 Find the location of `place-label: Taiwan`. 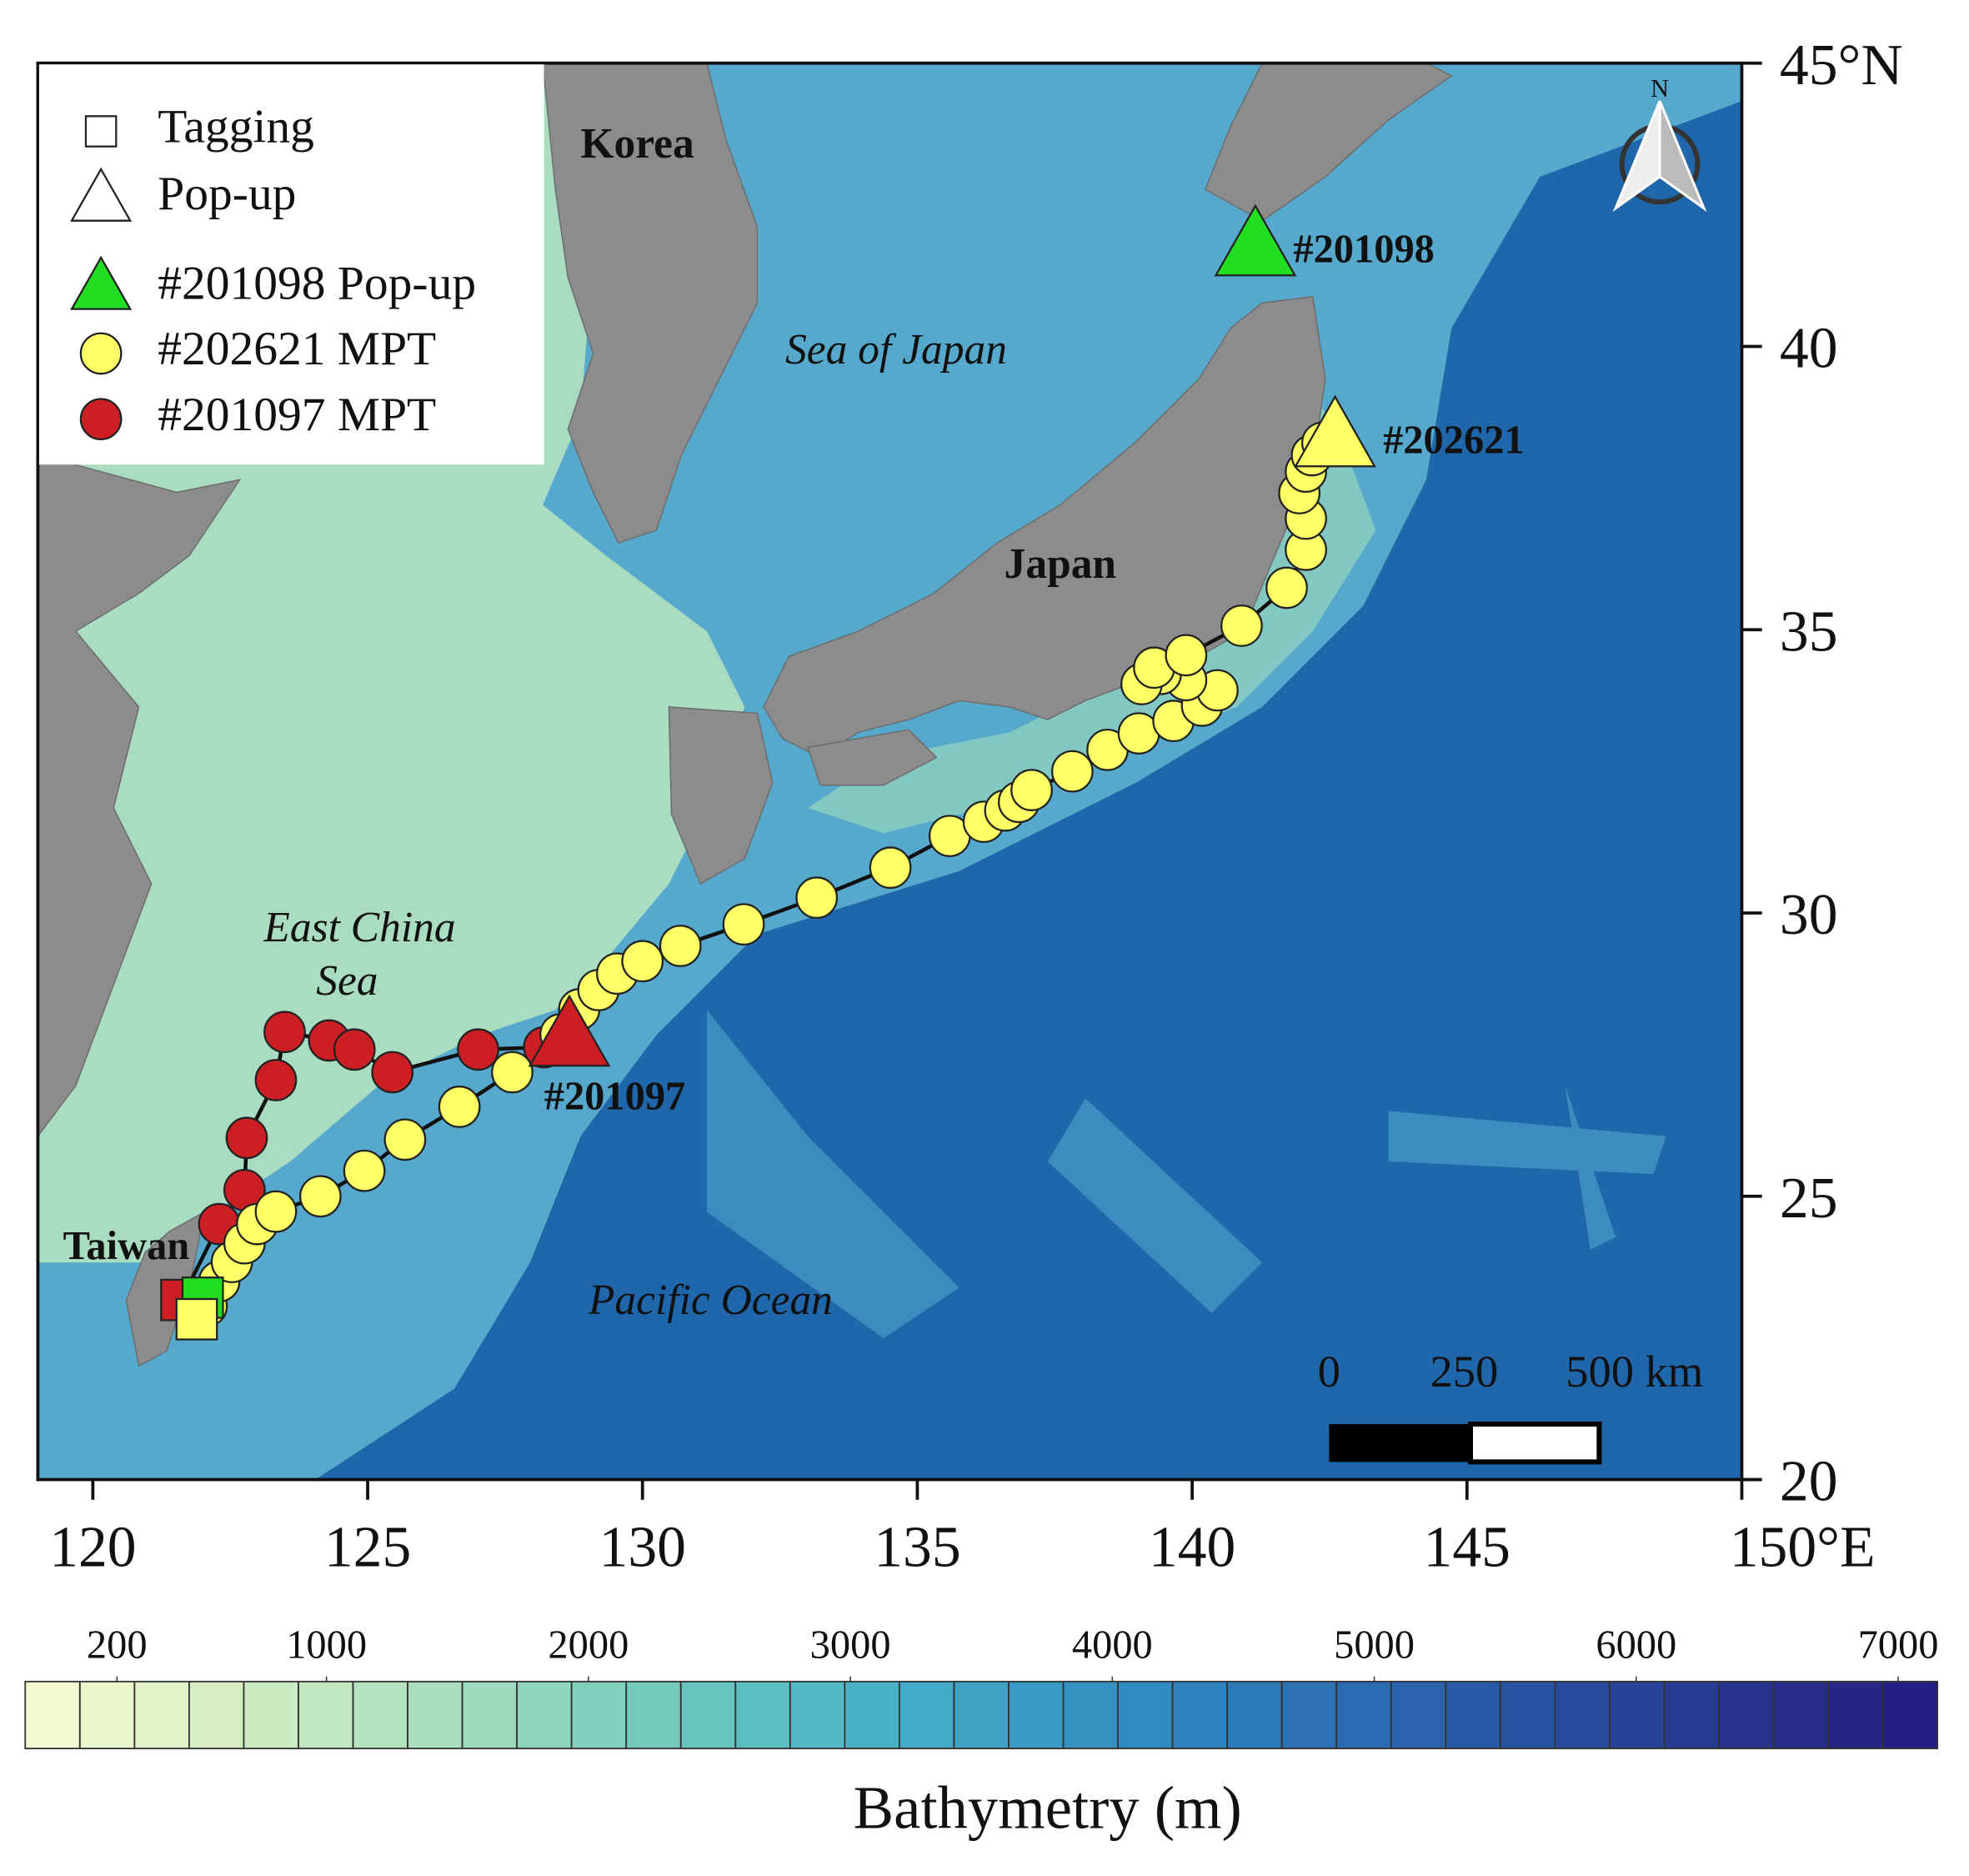

place-label: Taiwan is located at coordinates (126, 1246).